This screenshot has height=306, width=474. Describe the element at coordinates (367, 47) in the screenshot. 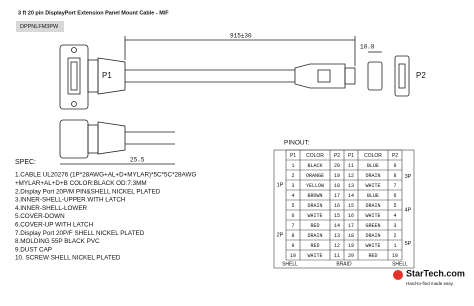

I see `cap-dim: 10.8` at that location.